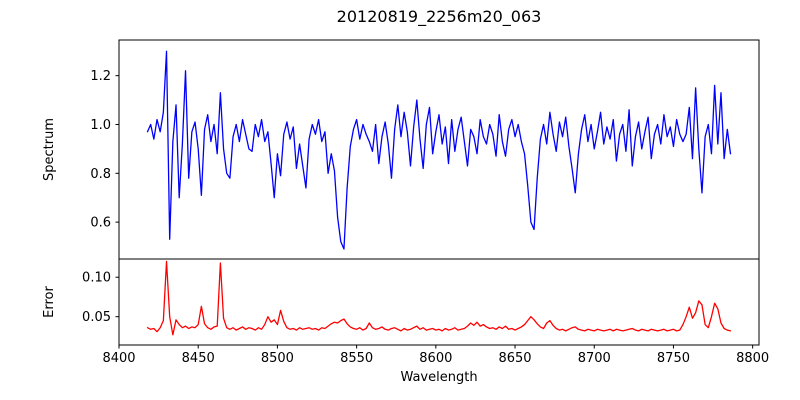 This screenshot has height=400, width=800. I want to click on error-y-tick-label: 0.05, so click(96, 317).